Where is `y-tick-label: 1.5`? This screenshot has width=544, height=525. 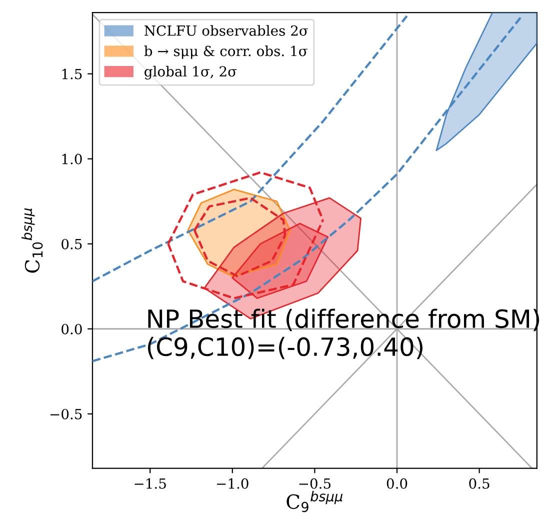 y-tick-label: 1.5 is located at coordinates (72, 74).